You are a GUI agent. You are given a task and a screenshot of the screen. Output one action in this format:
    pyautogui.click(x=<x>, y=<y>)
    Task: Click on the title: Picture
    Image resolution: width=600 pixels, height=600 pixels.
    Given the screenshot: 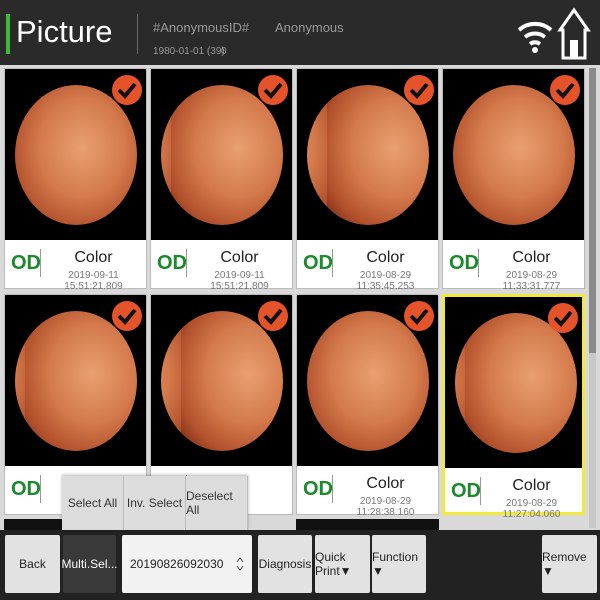 What is the action you would take?
    pyautogui.click(x=64, y=31)
    